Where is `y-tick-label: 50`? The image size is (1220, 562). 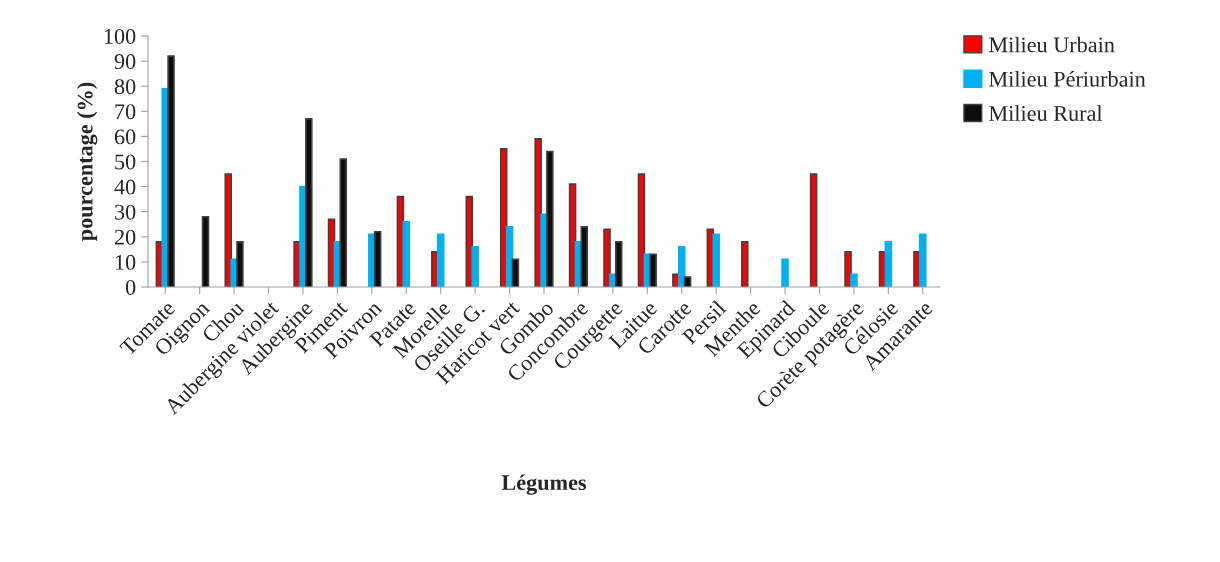
y-tick-label: 50 is located at coordinates (125, 162).